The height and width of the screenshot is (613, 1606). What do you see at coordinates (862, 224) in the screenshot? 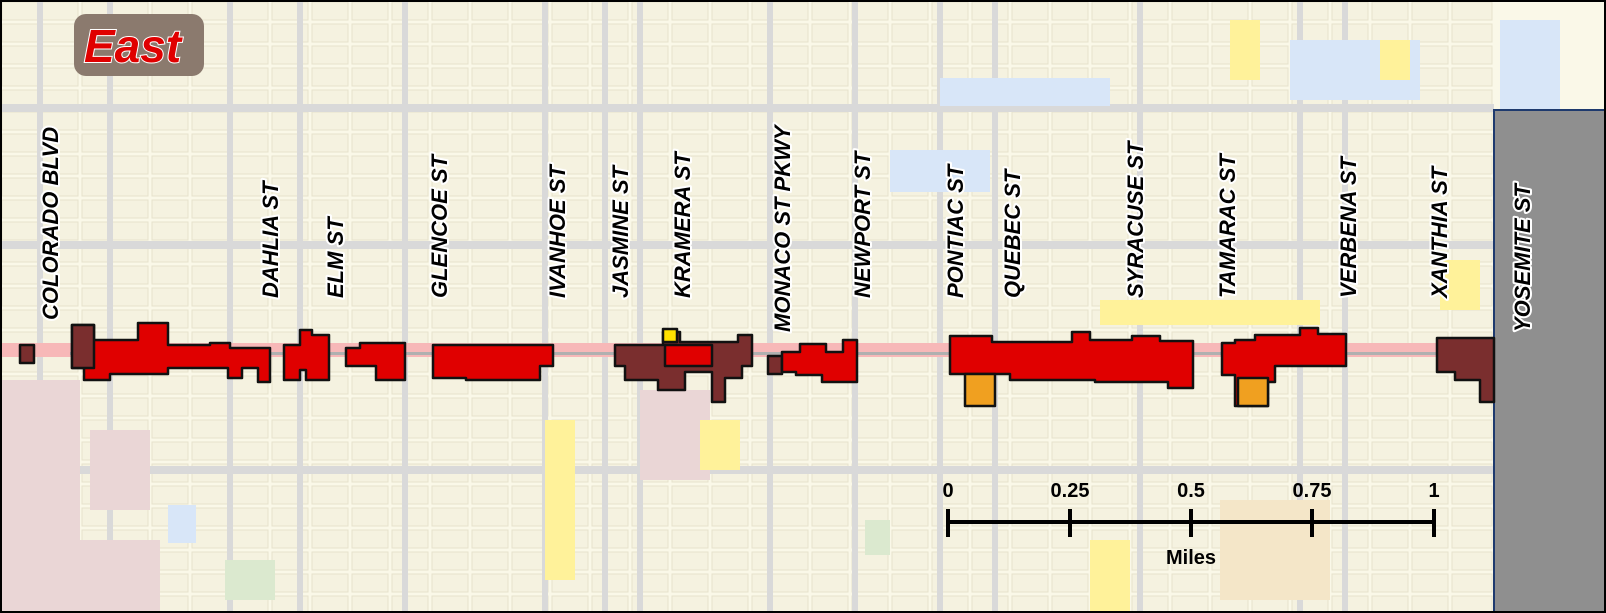
I see `street-label: NEWPORT ST` at bounding box center [862, 224].